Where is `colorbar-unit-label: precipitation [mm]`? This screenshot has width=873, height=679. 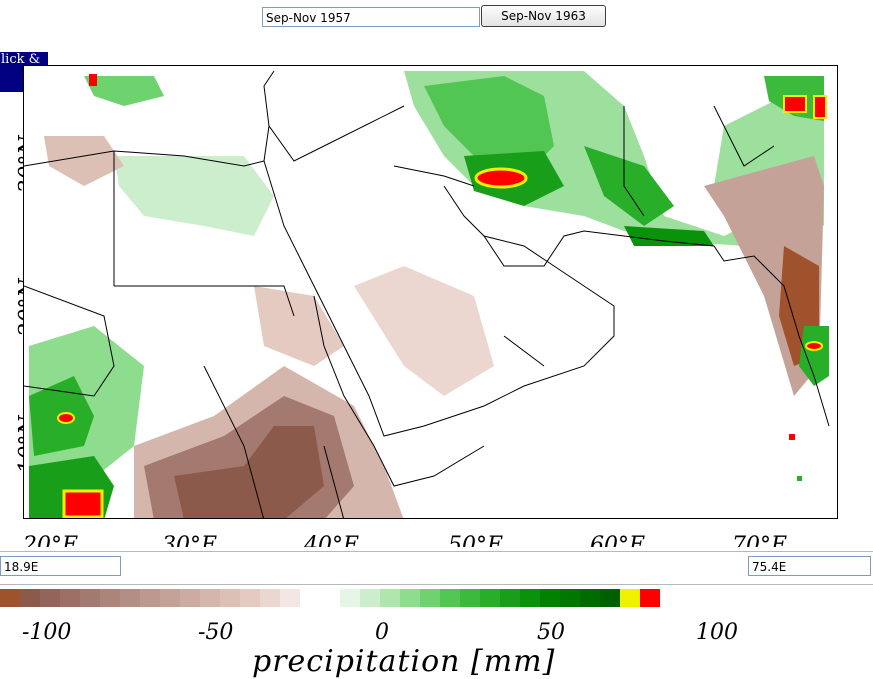
colorbar-unit-label: precipitation [mm] is located at coordinates (404, 661).